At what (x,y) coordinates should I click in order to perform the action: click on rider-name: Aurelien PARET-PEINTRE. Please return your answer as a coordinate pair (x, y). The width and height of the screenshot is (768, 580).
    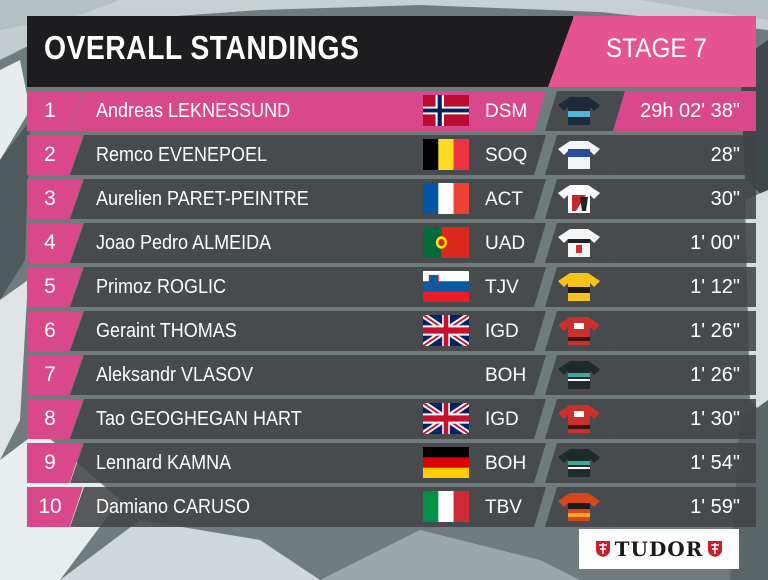
    Looking at the image, I should click on (202, 199).